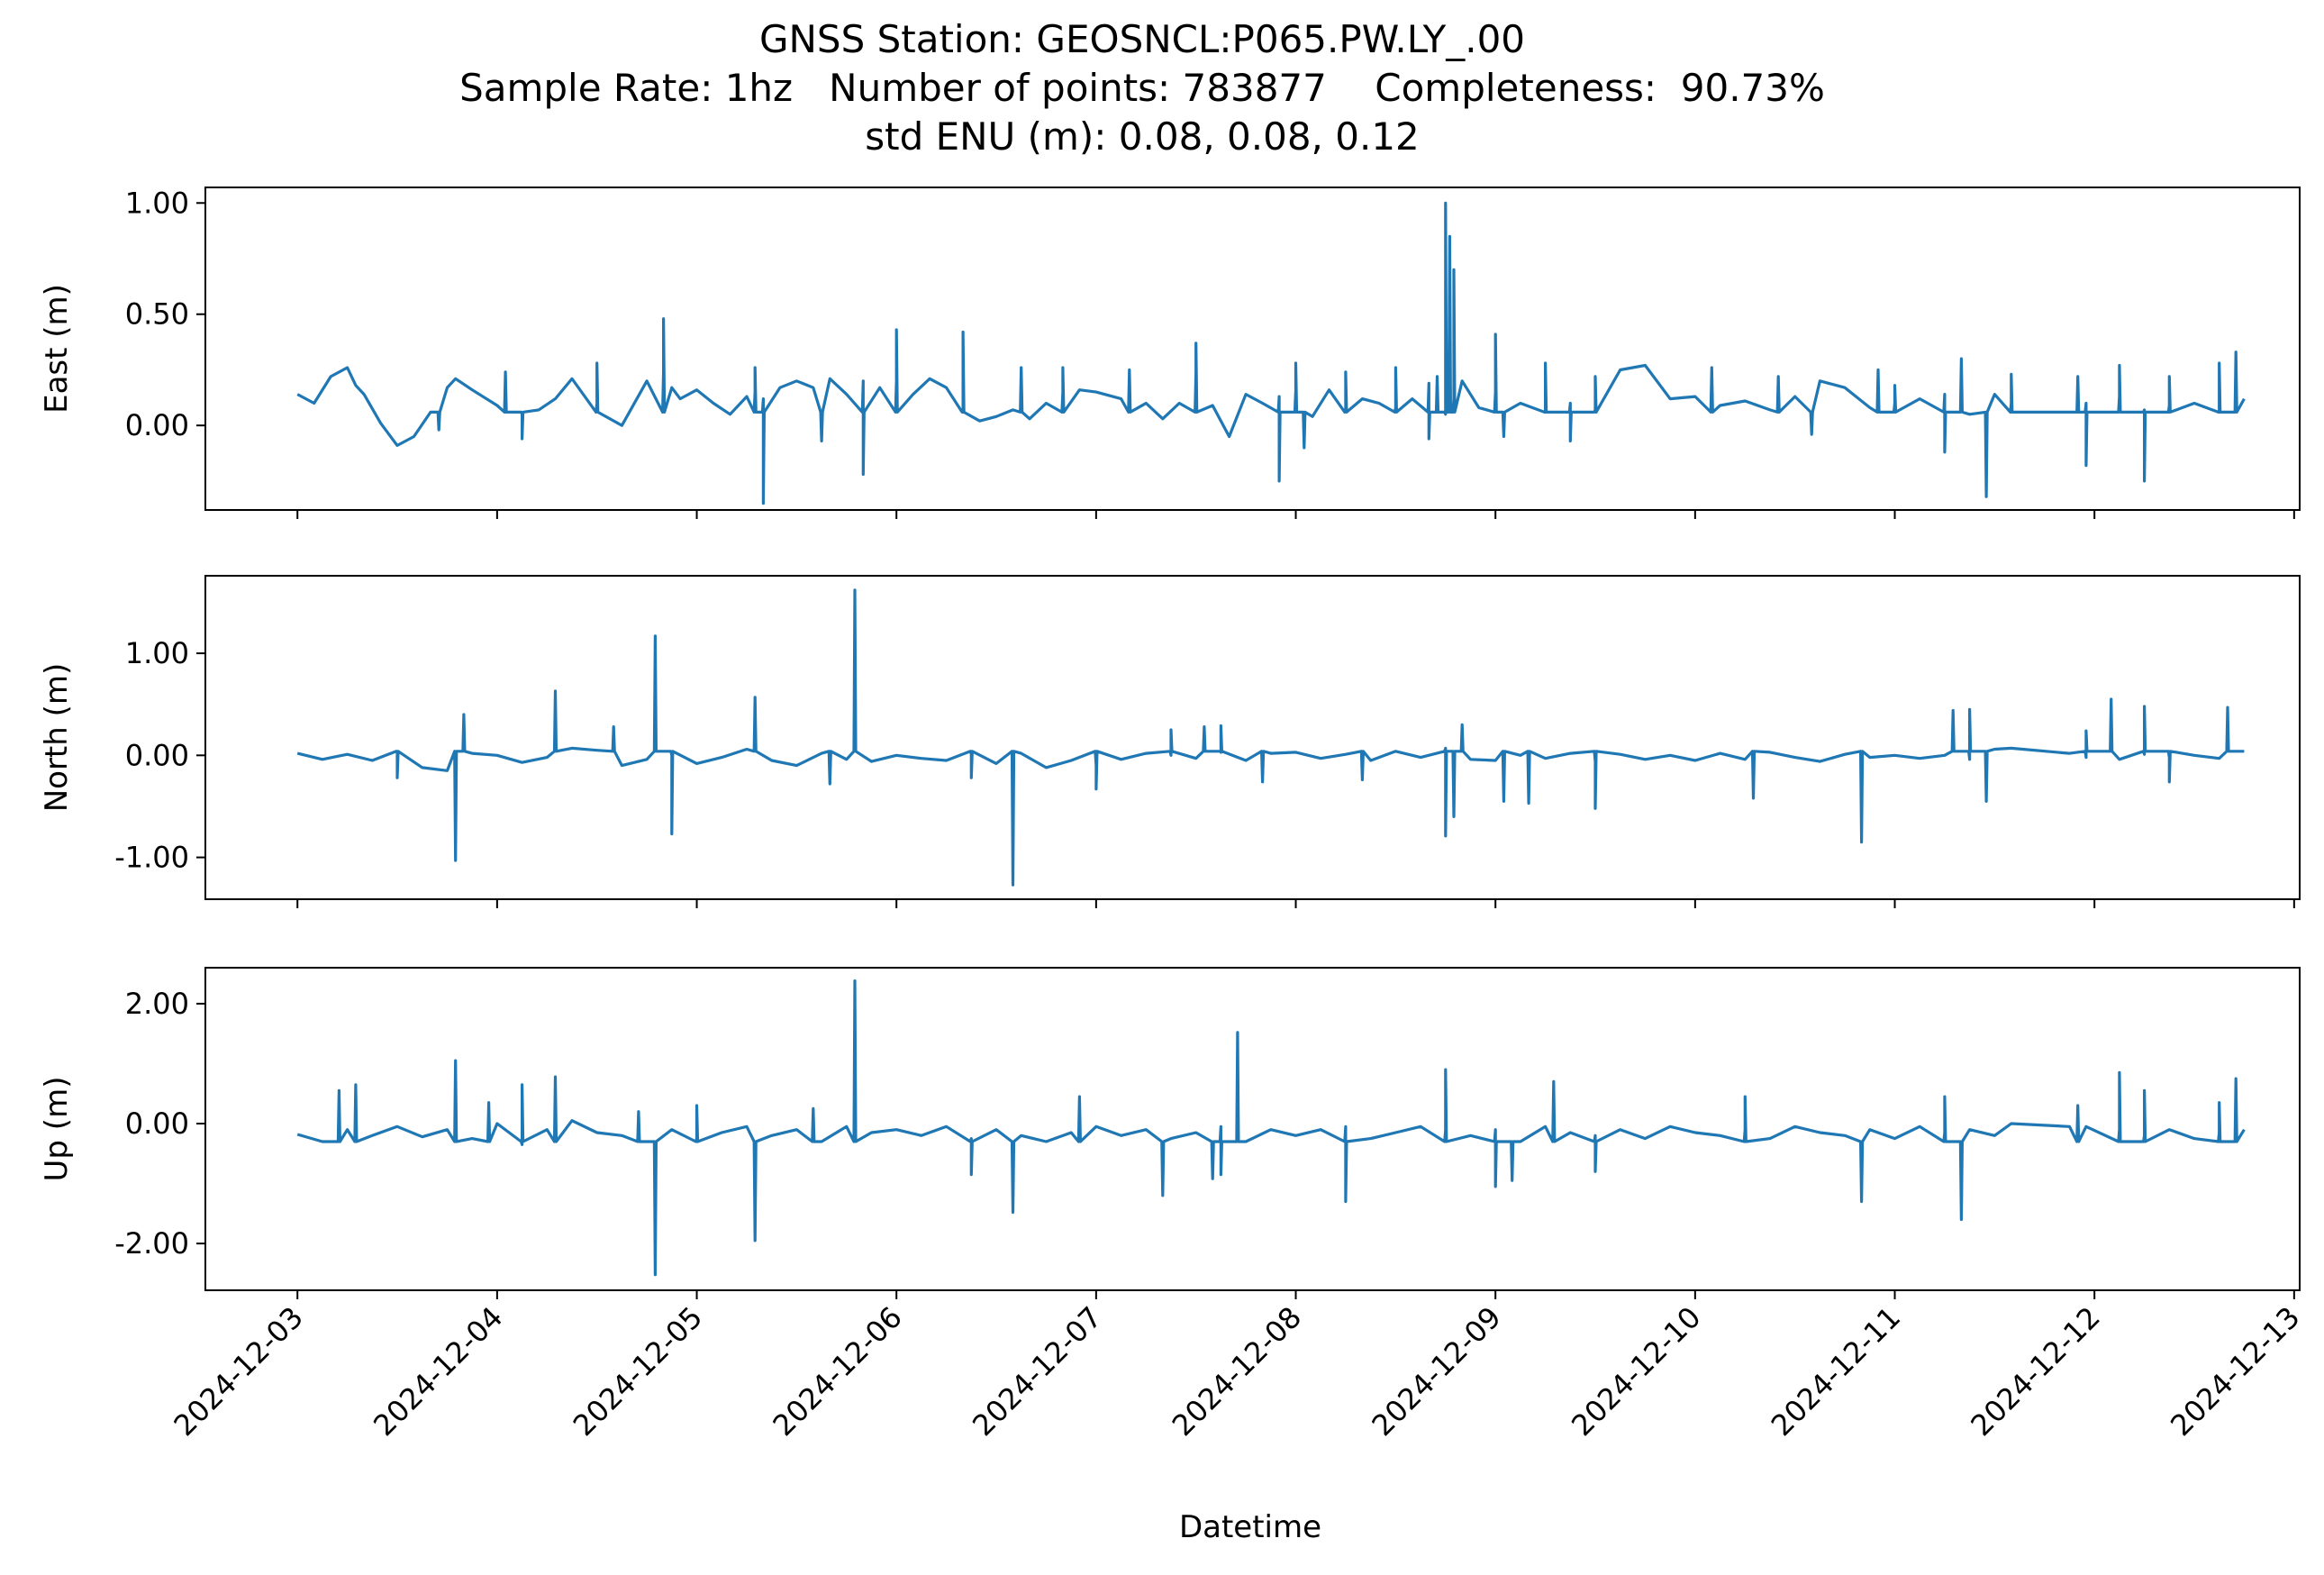  Describe the element at coordinates (157, 203) in the screenshot. I see `east-y-tick-label: 1.00` at that location.